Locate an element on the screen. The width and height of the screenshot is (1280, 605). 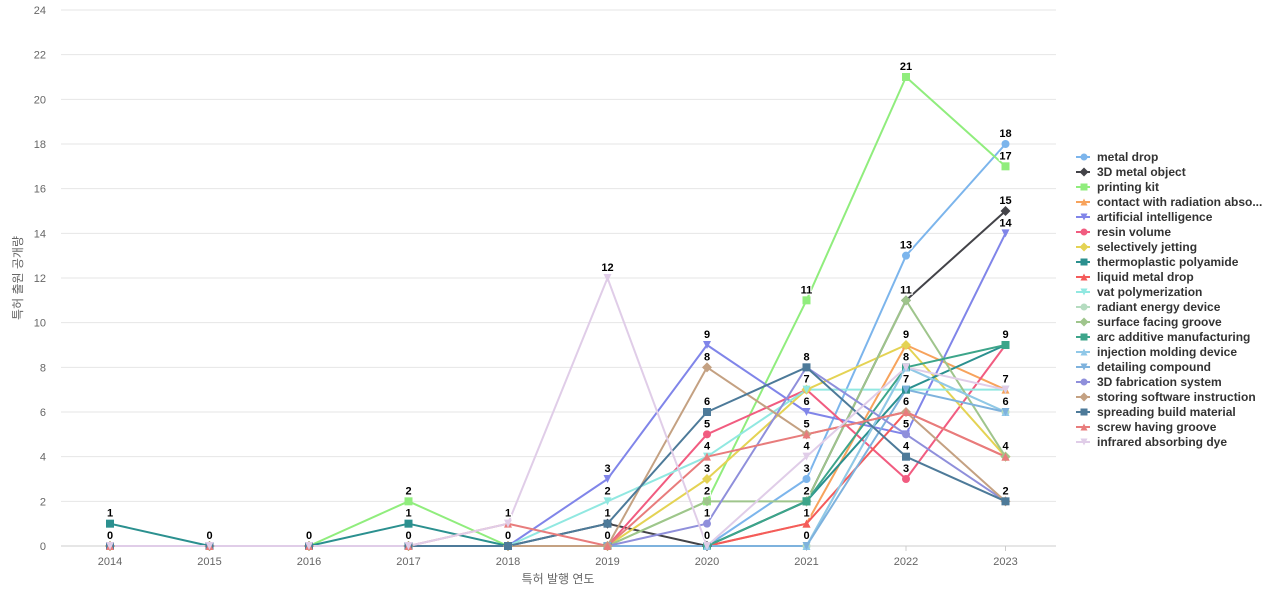
legend-item: liquid metal drop is located at coordinates (1176, 276).